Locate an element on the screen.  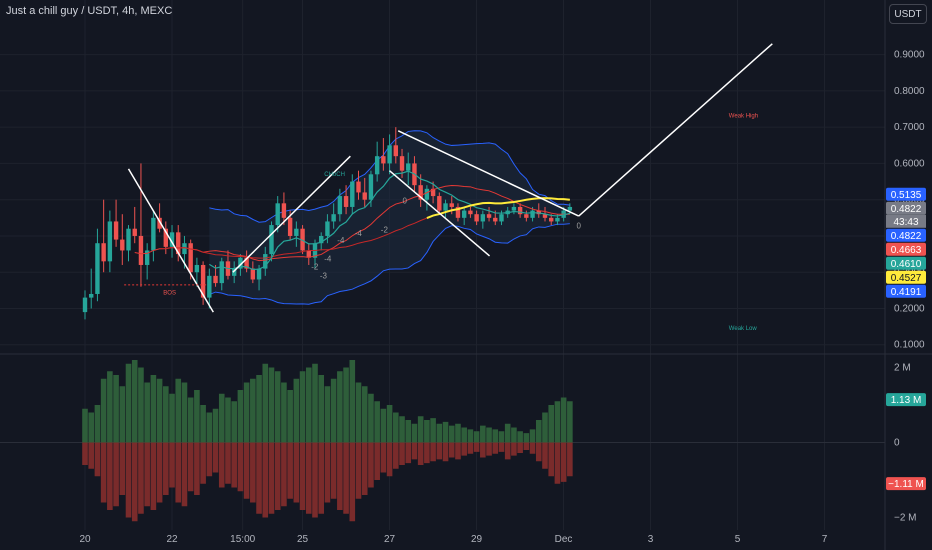
time-tick-label: 20 is located at coordinates (85, 539).